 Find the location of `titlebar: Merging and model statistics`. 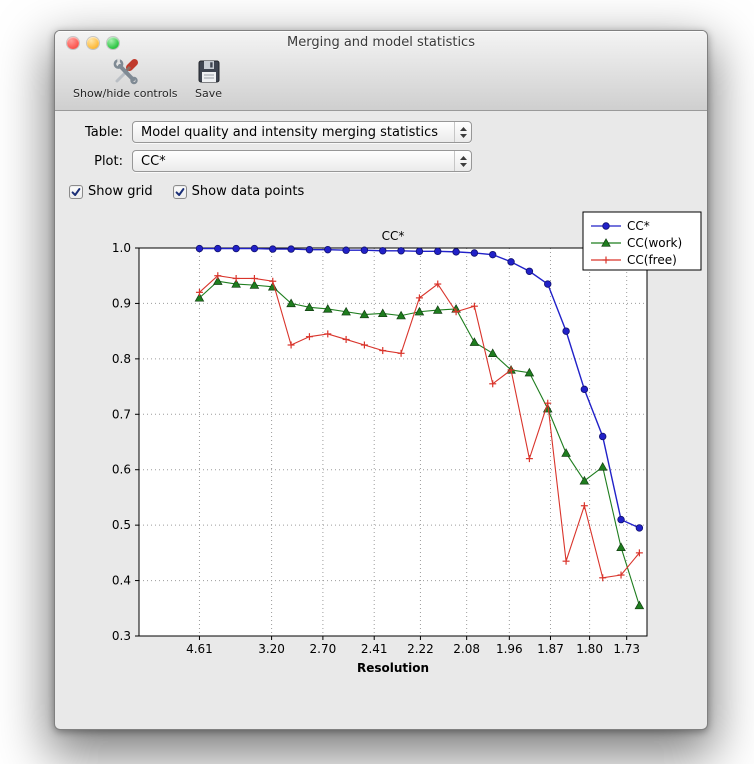

titlebar: Merging and model statistics is located at coordinates (381, 42).